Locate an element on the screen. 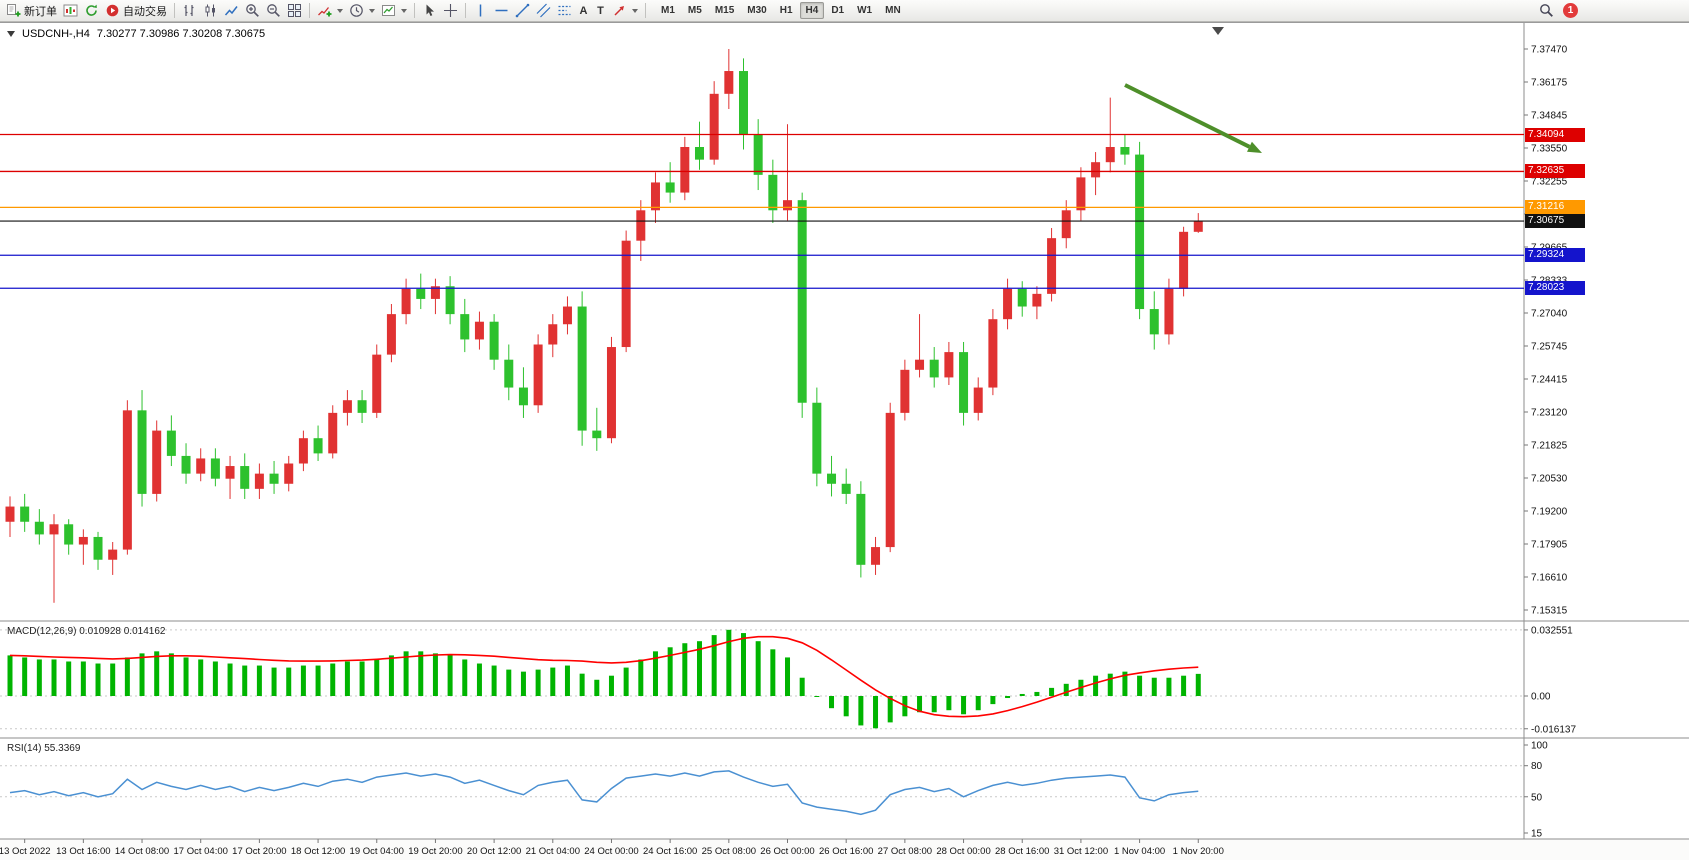 The height and width of the screenshot is (860, 1689). chart-shift-marker is located at coordinates (1218, 31).